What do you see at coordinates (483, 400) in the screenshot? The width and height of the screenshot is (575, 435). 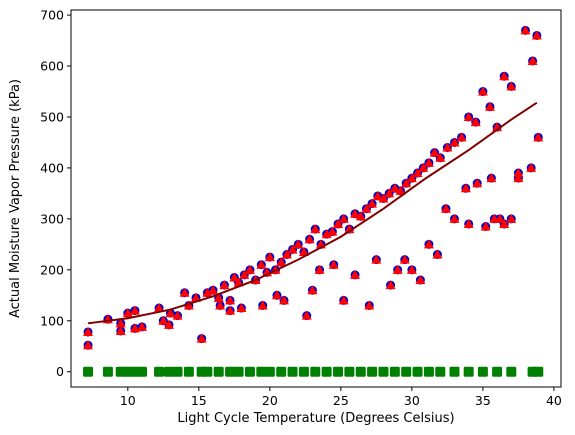 I see `x-tick-label: 35` at bounding box center [483, 400].